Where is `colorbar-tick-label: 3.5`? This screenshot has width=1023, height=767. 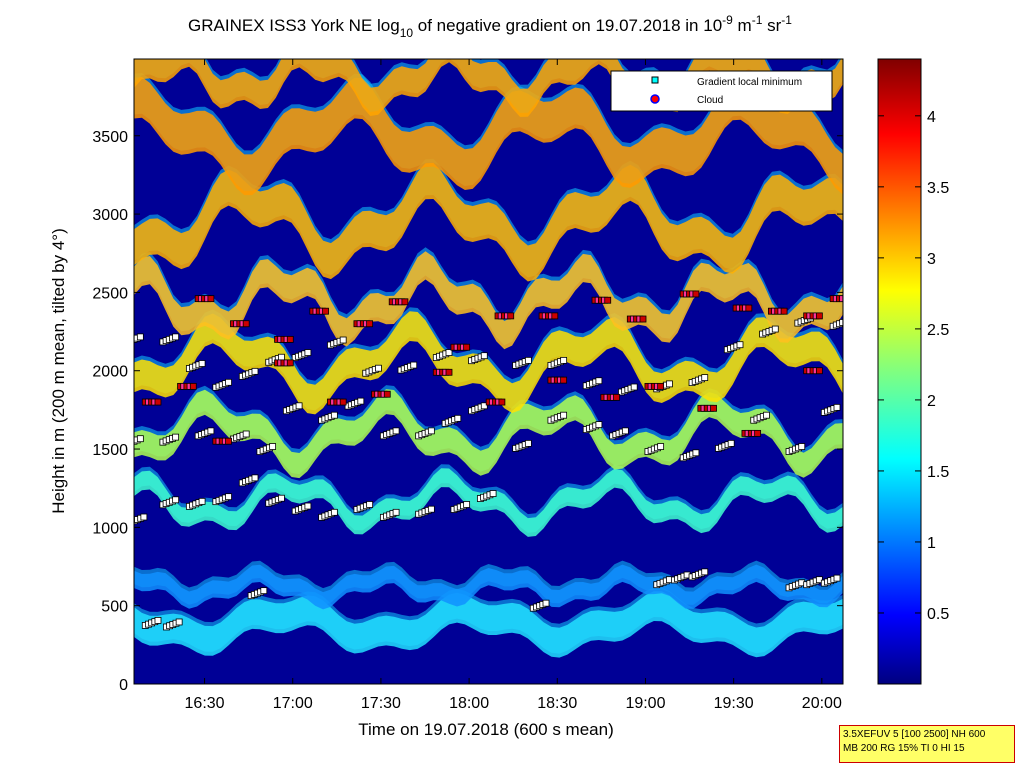
colorbar-tick-label: 3.5 is located at coordinates (938, 188).